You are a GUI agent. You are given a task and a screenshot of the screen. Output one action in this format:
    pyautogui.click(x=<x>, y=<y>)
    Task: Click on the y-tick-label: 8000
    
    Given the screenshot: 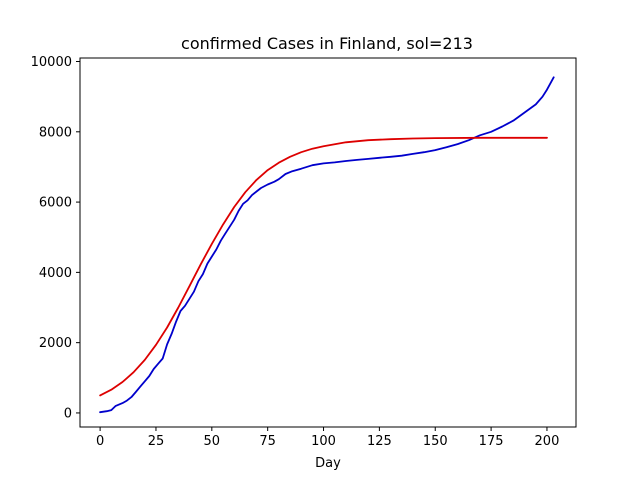 What is the action you would take?
    pyautogui.click(x=55, y=132)
    